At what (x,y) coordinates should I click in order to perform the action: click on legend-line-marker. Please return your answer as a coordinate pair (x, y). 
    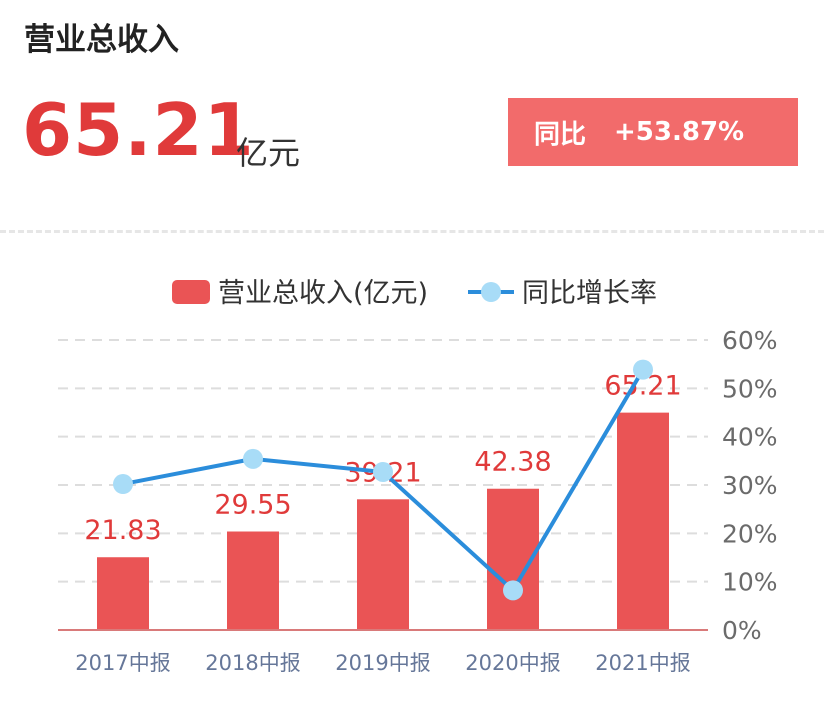
    Looking at the image, I should click on (491, 292).